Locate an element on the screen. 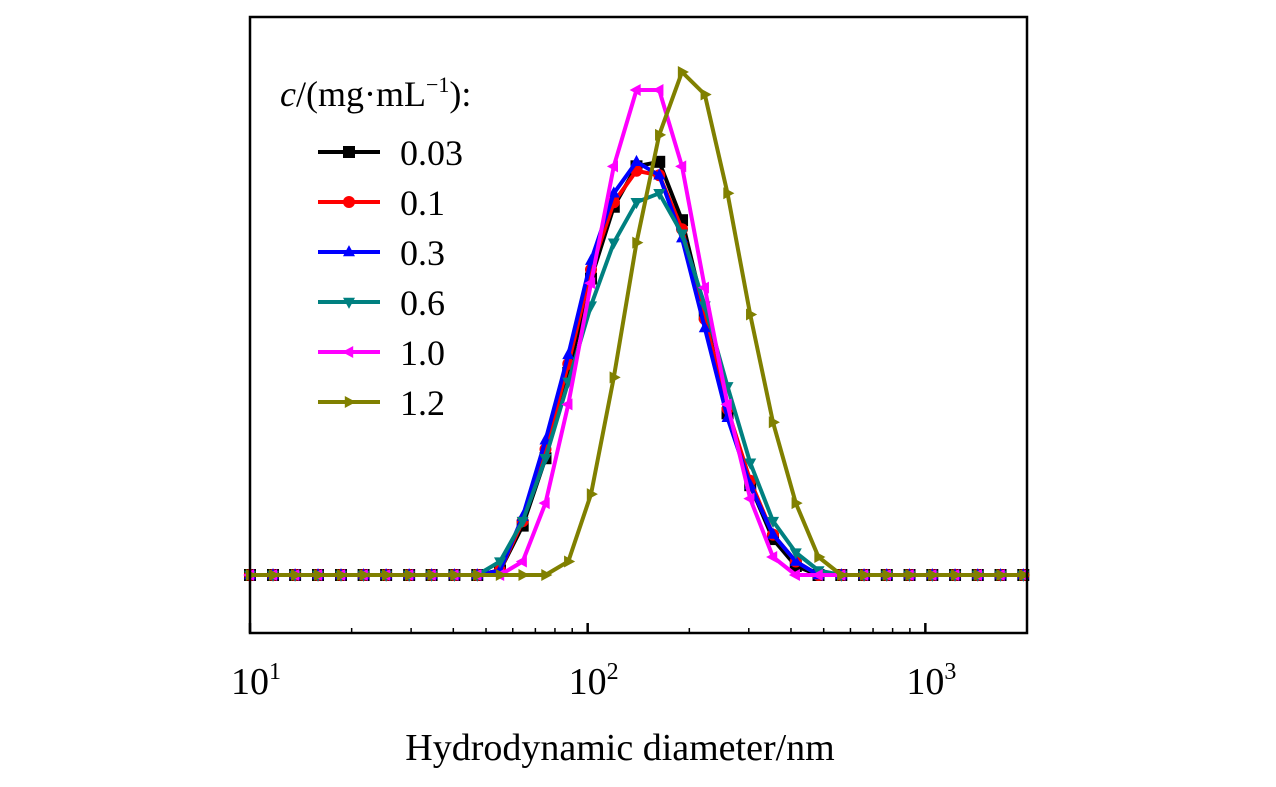 This screenshot has width=1276, height=787. legend-entry-0.1: 0.1 is located at coordinates (381, 203).